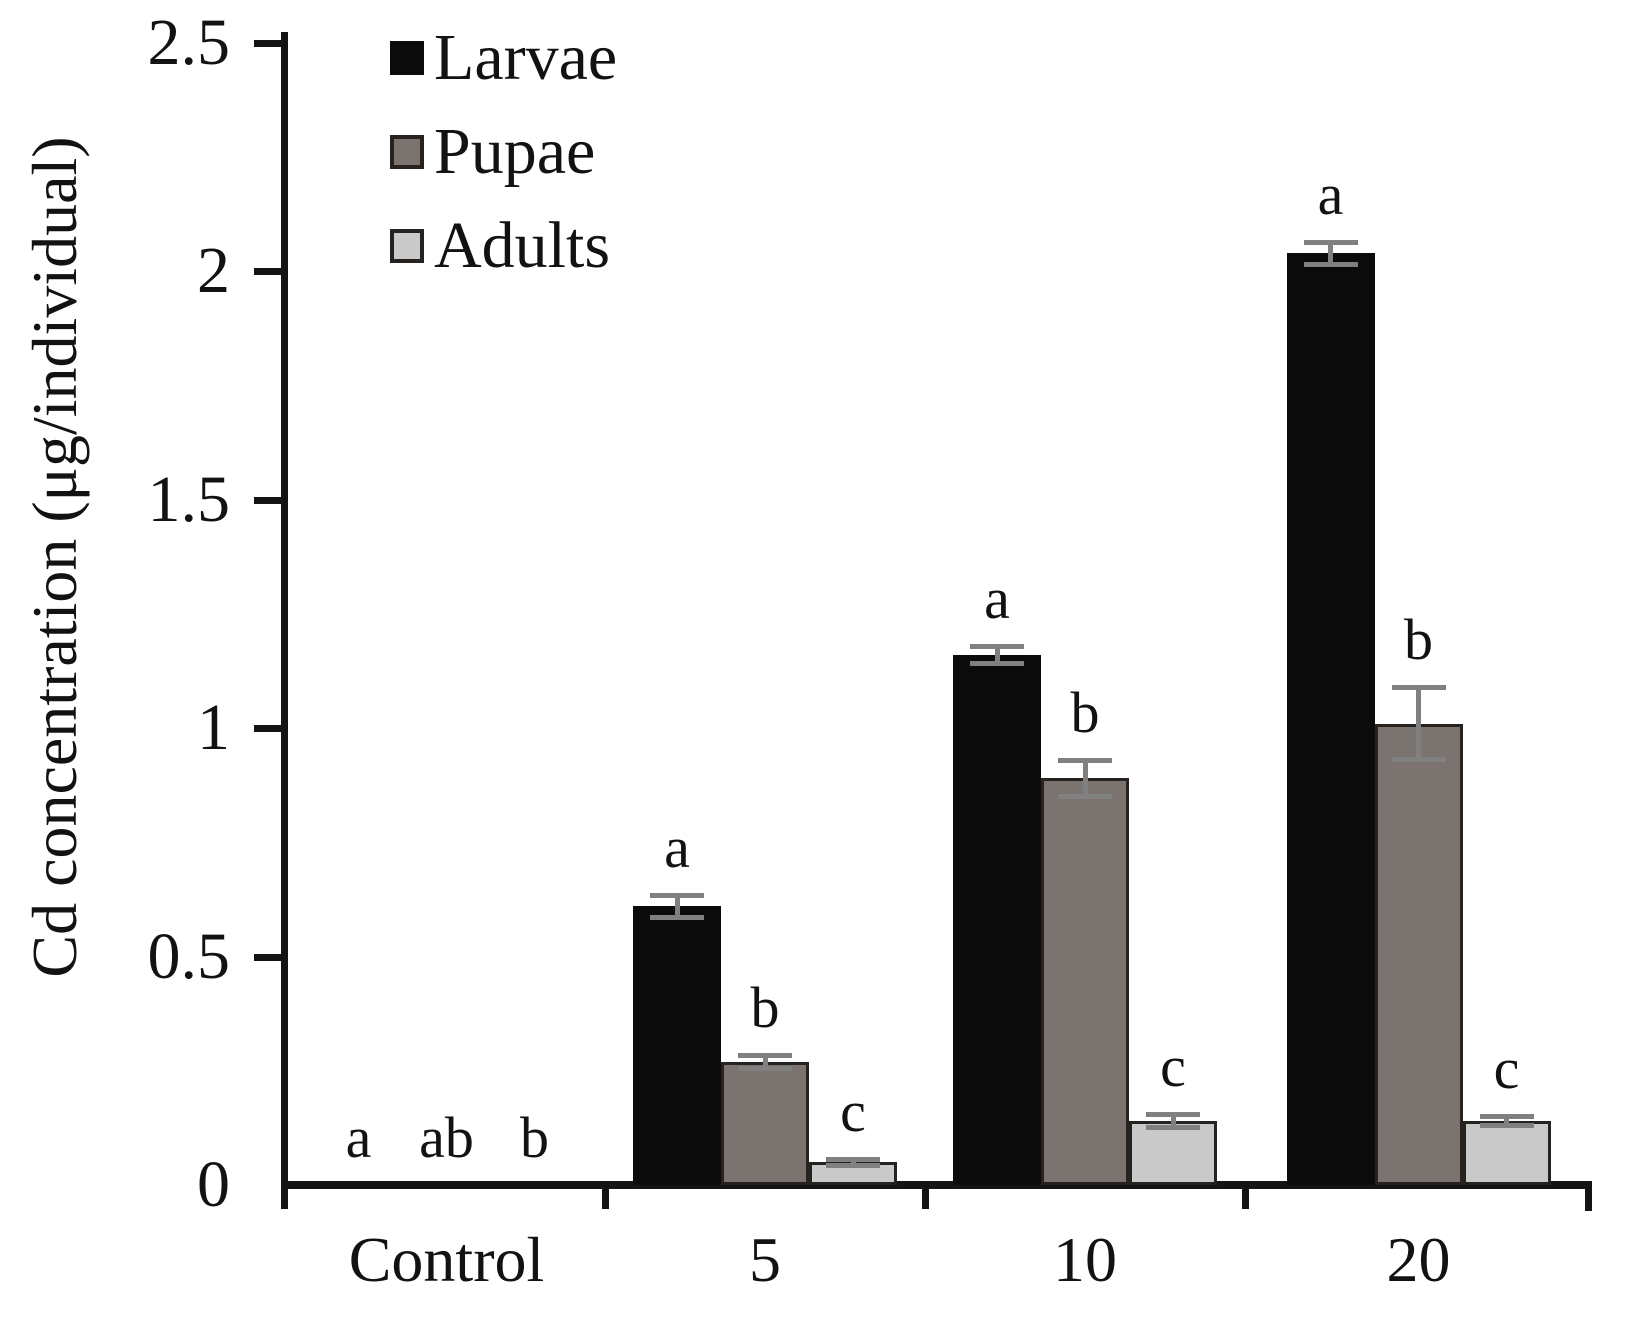  I want to click on legend-label: Adults, so click(522, 245).